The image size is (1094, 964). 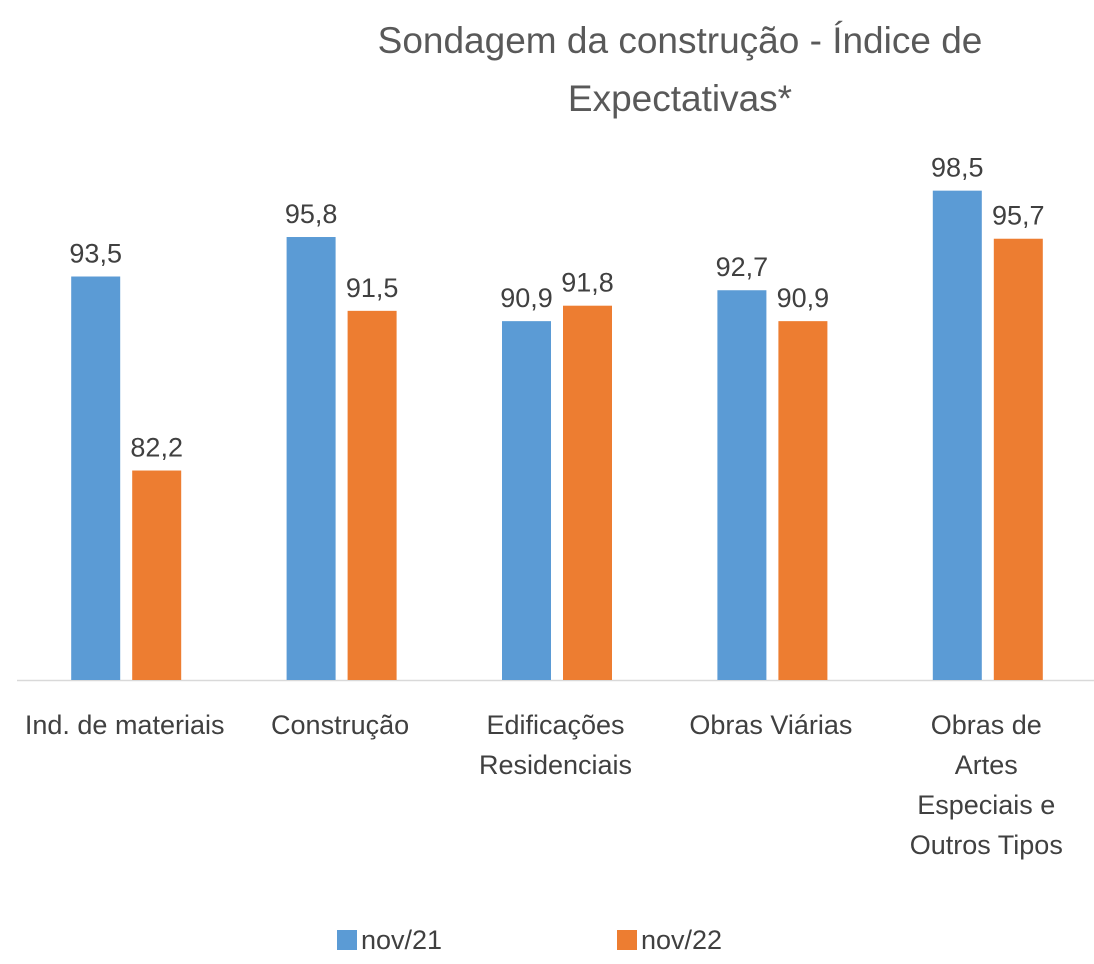 What do you see at coordinates (340, 725) in the screenshot?
I see `x-tick-label: Construção` at bounding box center [340, 725].